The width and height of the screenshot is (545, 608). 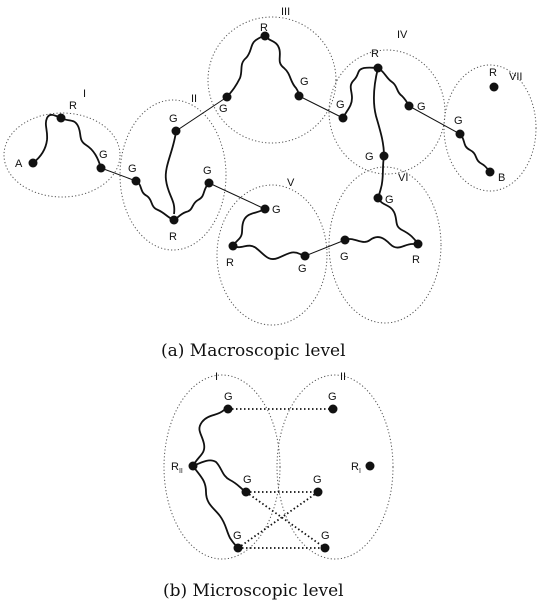 What do you see at coordinates (276, 210) in the screenshot?
I see `label-G-Va: G` at bounding box center [276, 210].